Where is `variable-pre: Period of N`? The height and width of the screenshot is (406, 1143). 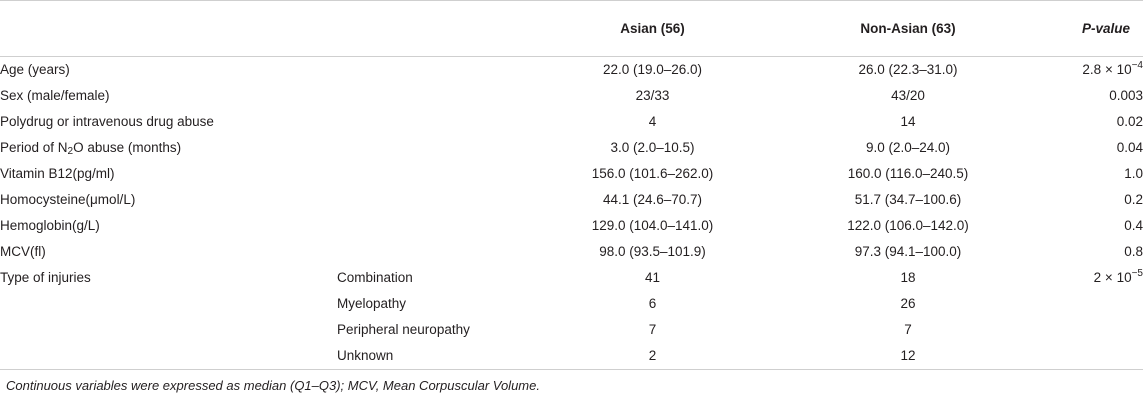 variable-pre: Period of N is located at coordinates (34, 147).